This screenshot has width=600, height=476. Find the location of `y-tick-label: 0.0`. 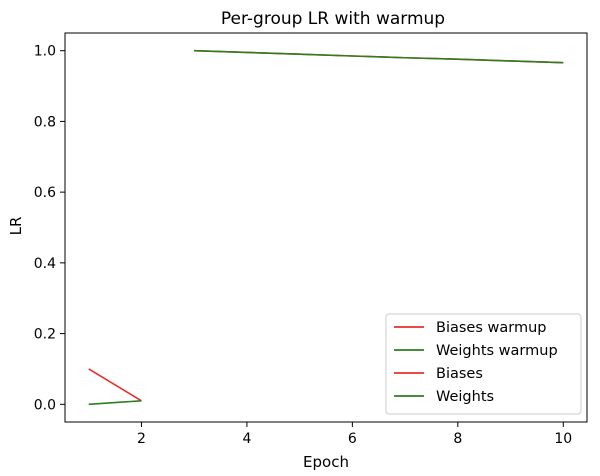

y-tick-label: 0.0 is located at coordinates (45, 405).